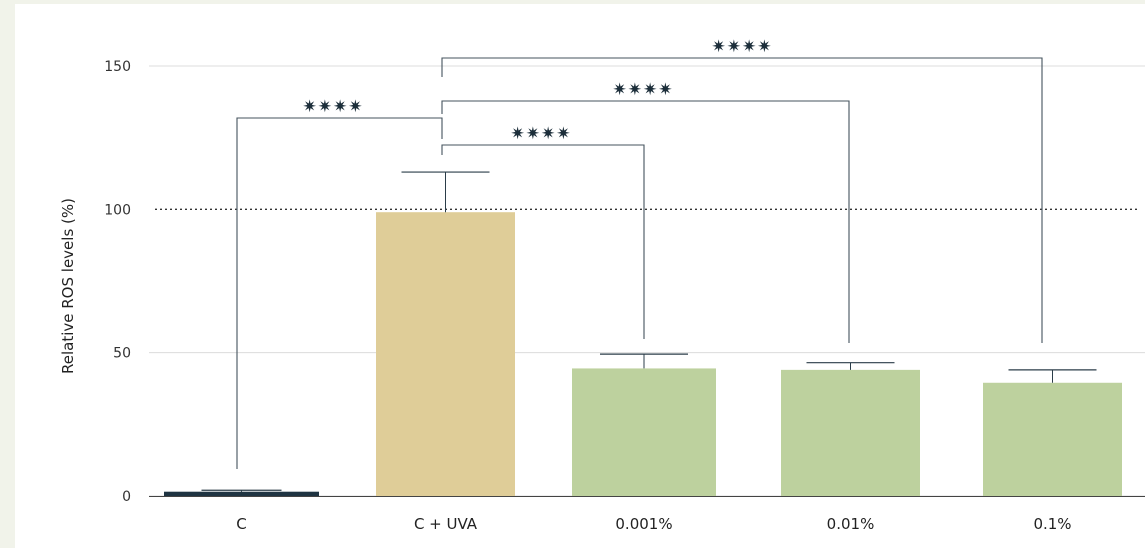 Image resolution: width=1145 pixels, height=548 pixels. What do you see at coordinates (1052, 524) in the screenshot?
I see `category-label: 0.1%` at bounding box center [1052, 524].